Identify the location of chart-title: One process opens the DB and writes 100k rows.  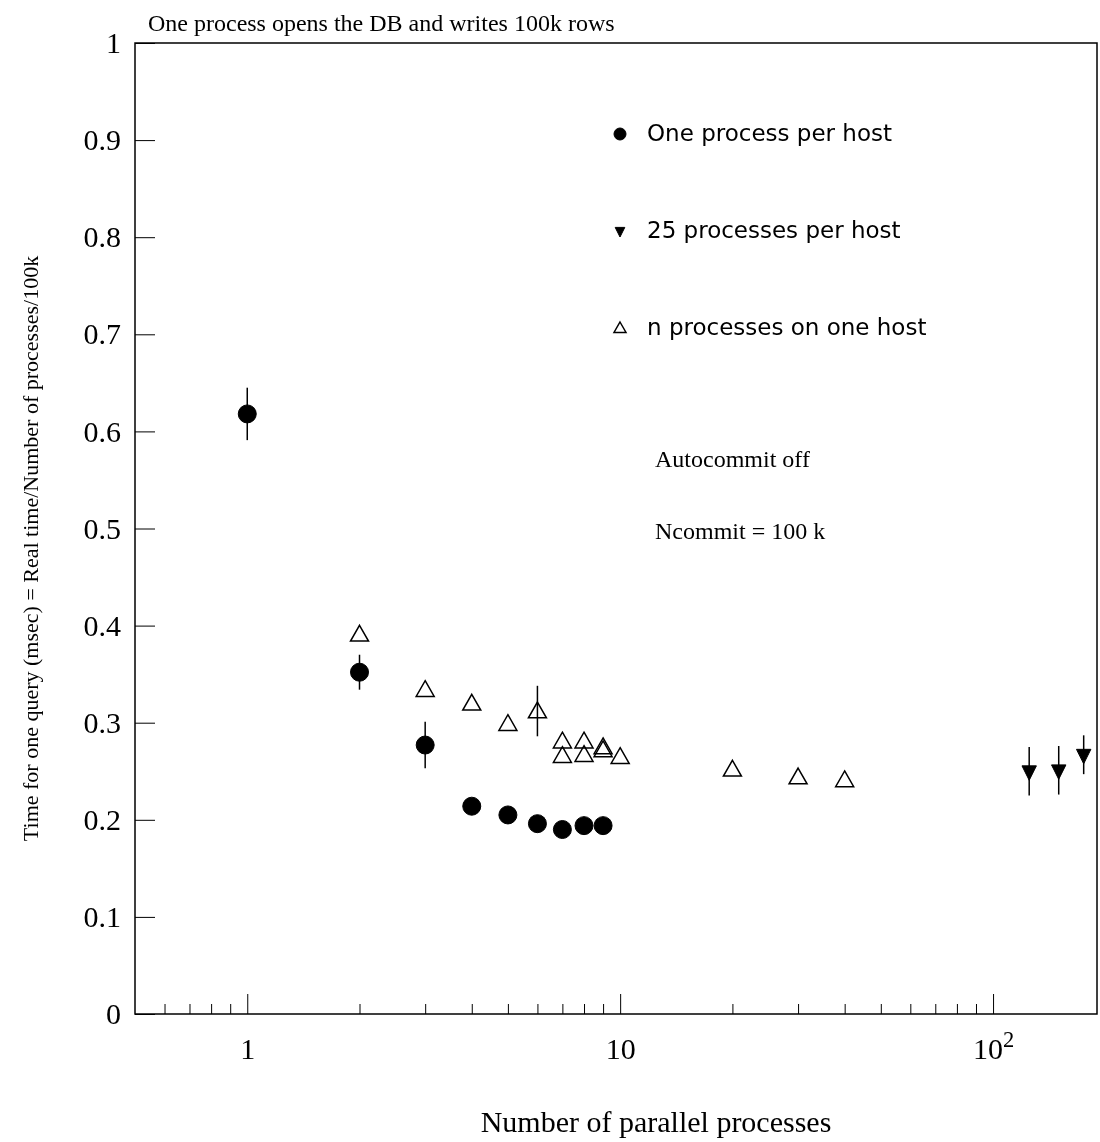
(381, 23).